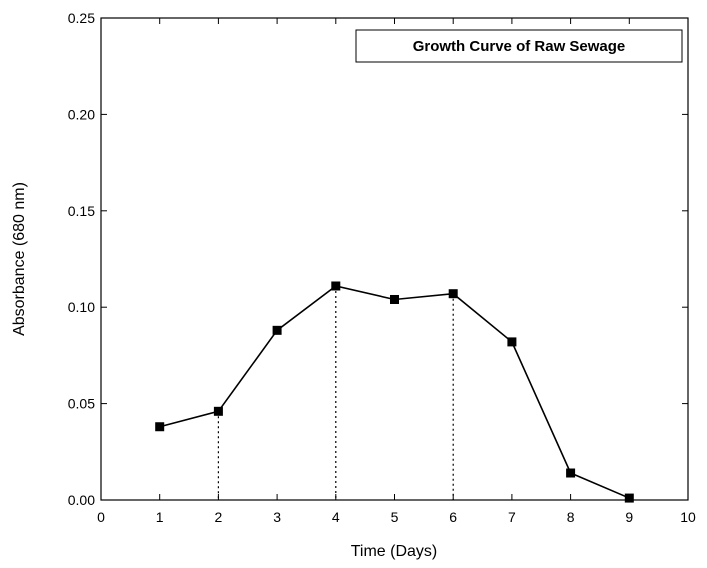 This screenshot has width=707, height=568. What do you see at coordinates (101, 517) in the screenshot?
I see `x-tick-label: 0` at bounding box center [101, 517].